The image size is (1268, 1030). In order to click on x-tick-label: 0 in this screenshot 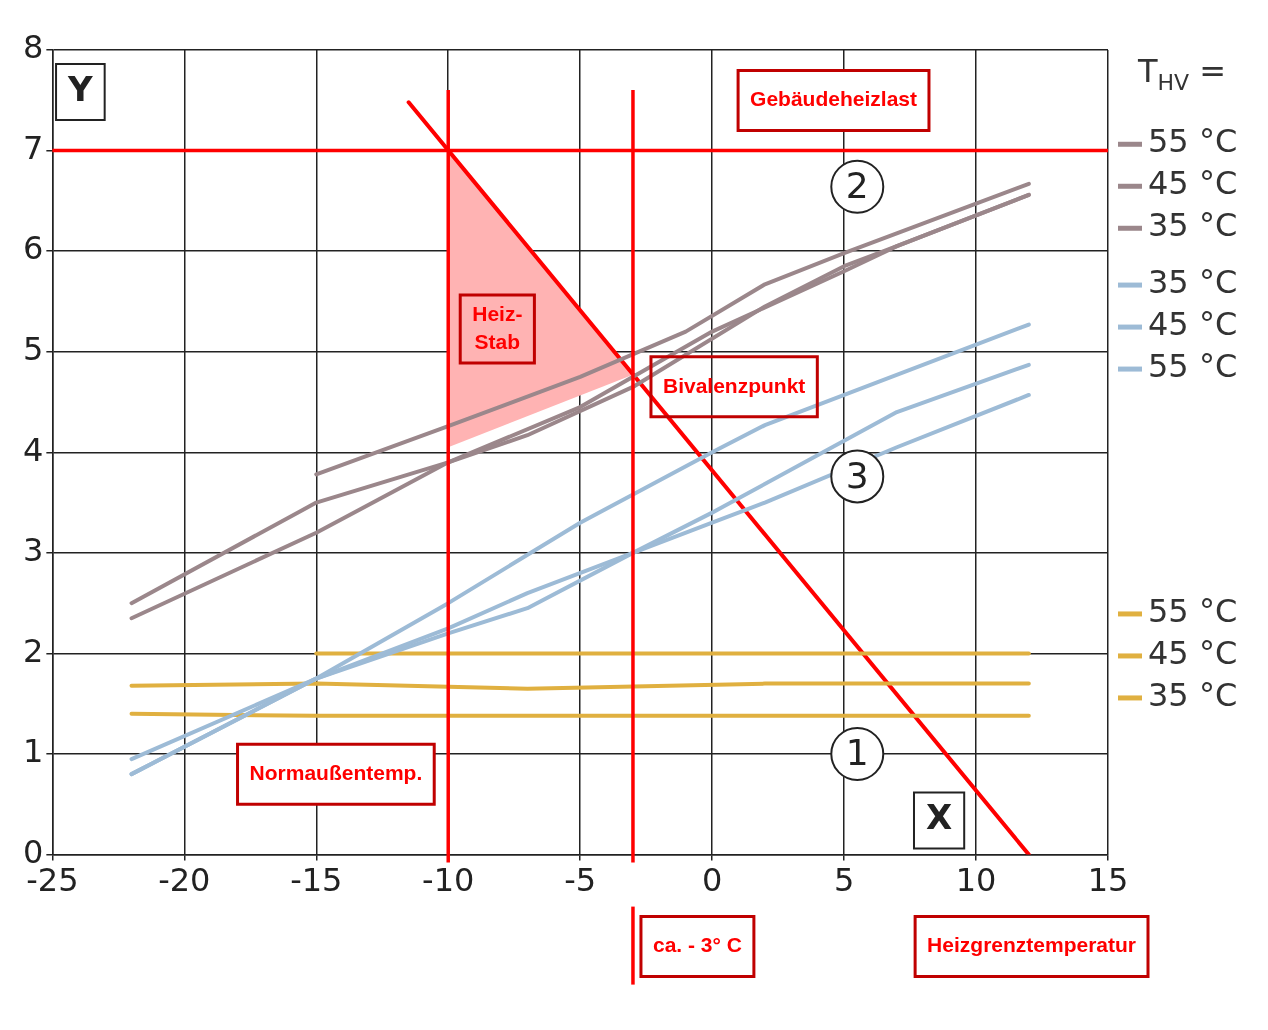, I will do `click(712, 880)`.